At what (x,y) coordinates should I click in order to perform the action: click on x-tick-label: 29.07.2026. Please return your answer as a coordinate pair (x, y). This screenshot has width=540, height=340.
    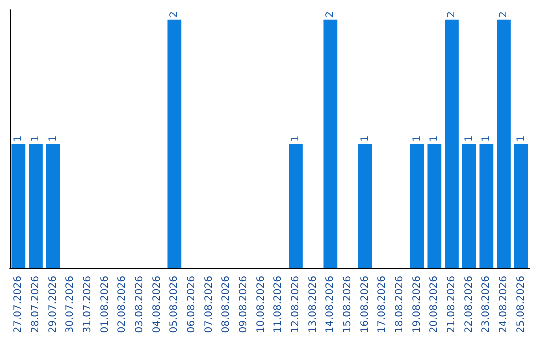
    Looking at the image, I should click on (53, 305).